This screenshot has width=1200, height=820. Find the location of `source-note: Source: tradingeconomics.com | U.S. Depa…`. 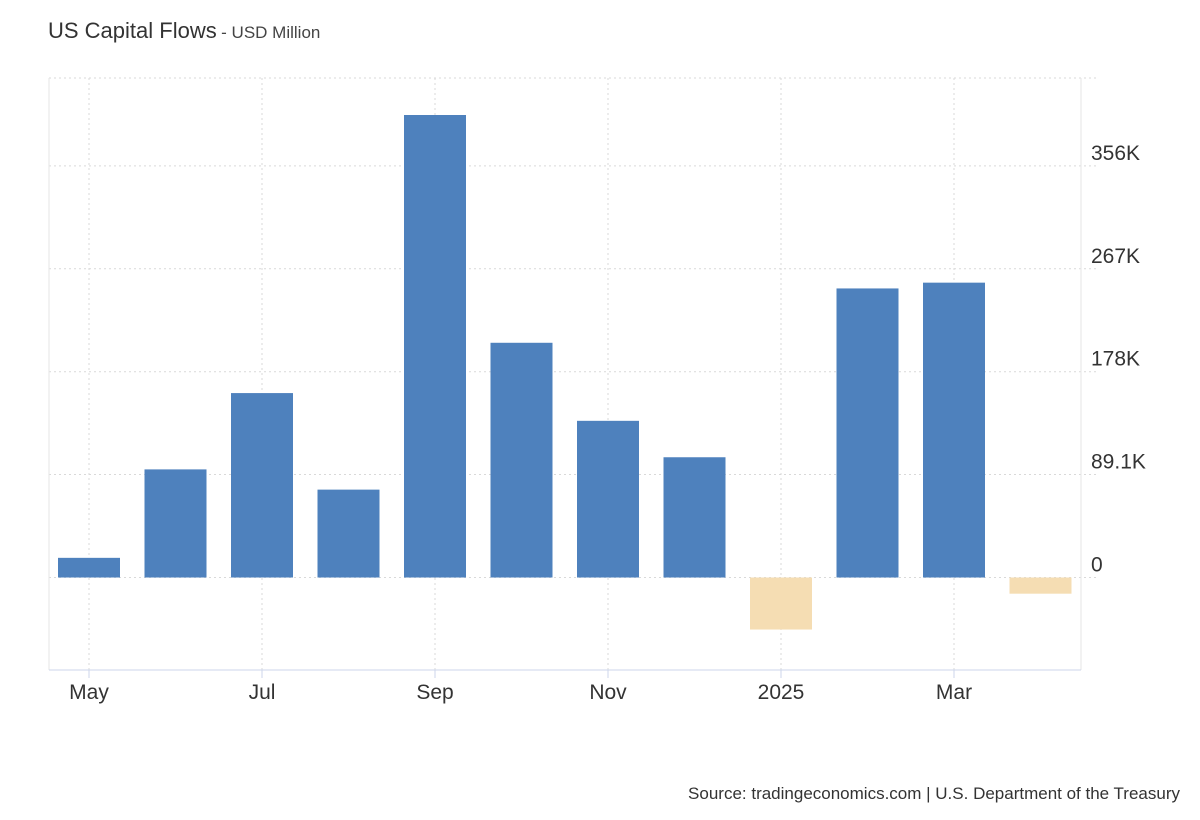

source-note: Source: tradingeconomics.com | U.S. Depa… is located at coordinates (934, 793).